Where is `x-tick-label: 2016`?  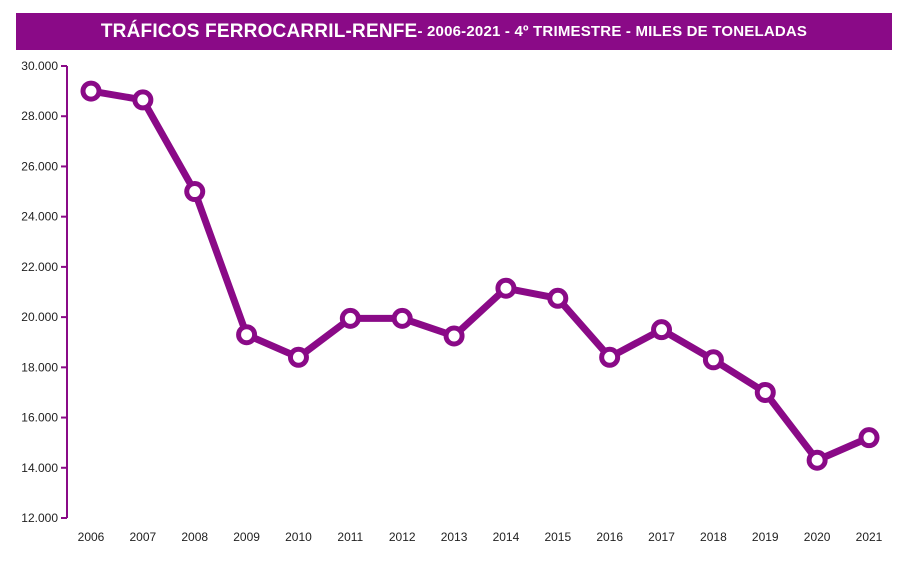 x-tick-label: 2016 is located at coordinates (609, 537).